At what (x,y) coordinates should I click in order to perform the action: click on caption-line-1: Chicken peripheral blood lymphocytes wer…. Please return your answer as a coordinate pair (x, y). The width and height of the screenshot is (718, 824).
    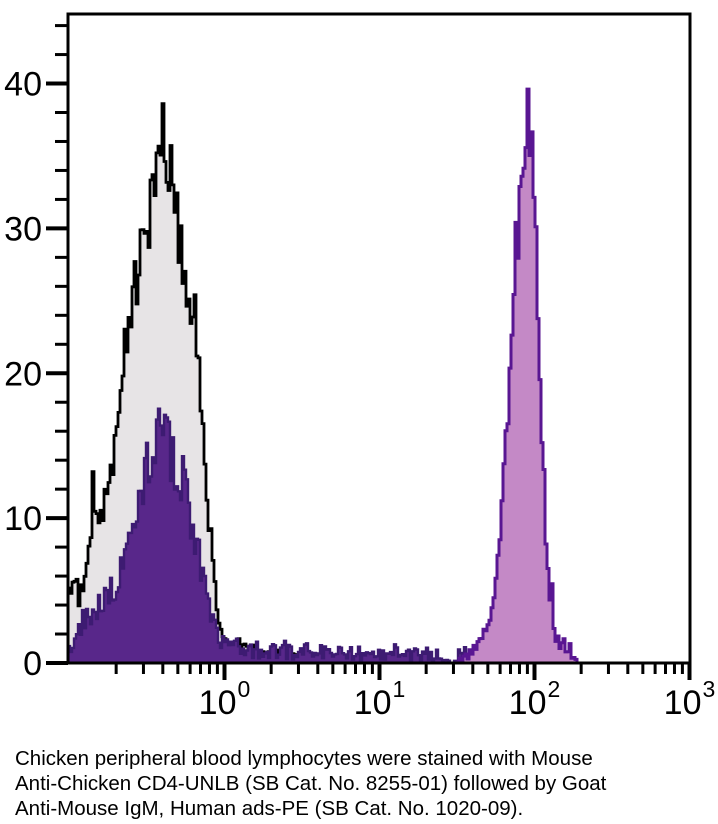
    Looking at the image, I should click on (304, 758).